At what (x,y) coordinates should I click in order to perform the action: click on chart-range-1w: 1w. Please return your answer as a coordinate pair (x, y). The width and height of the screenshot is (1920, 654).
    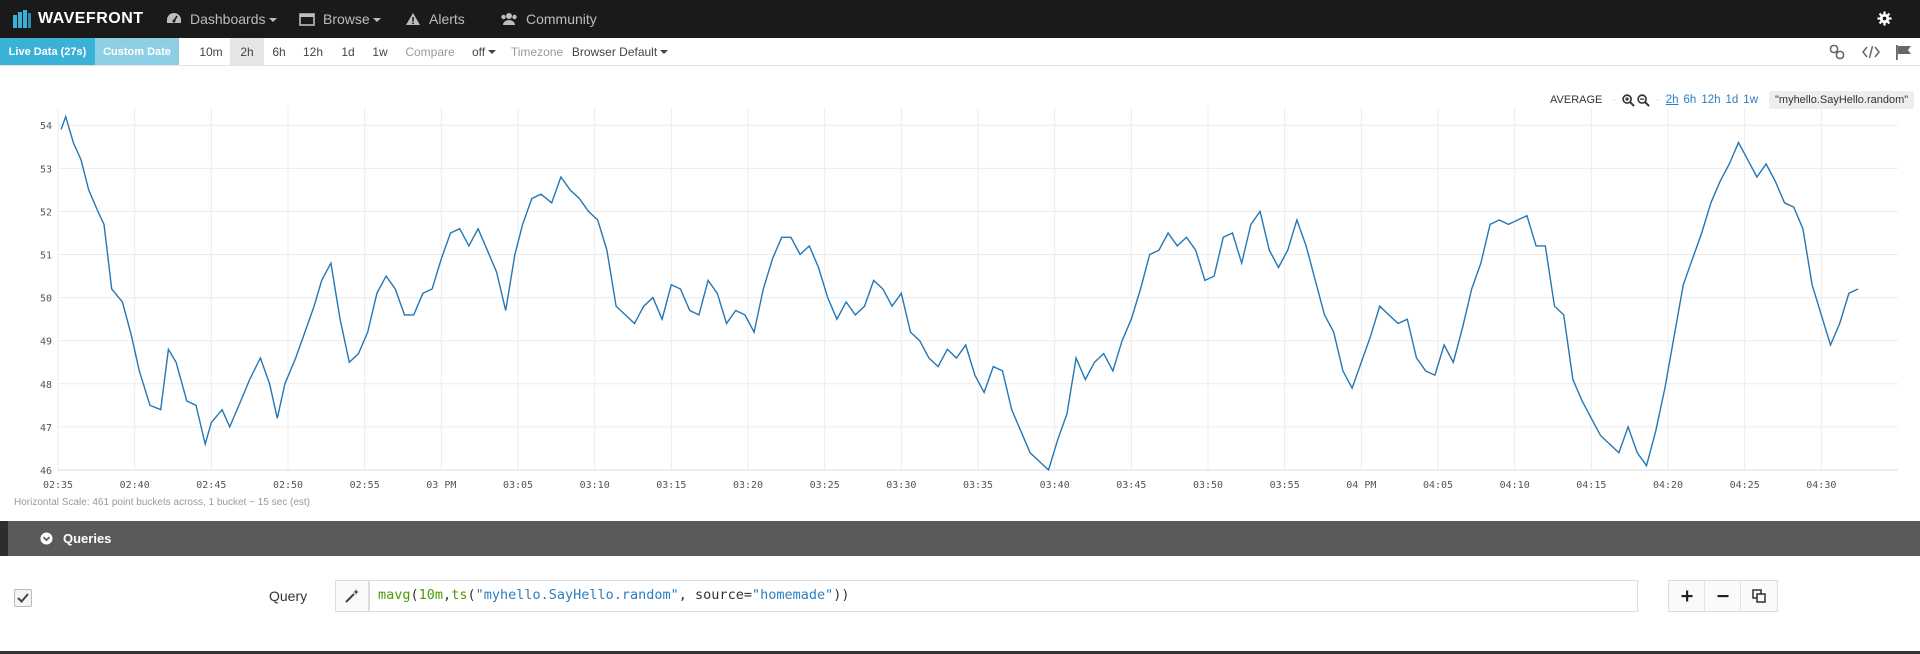
    Looking at the image, I should click on (1750, 100).